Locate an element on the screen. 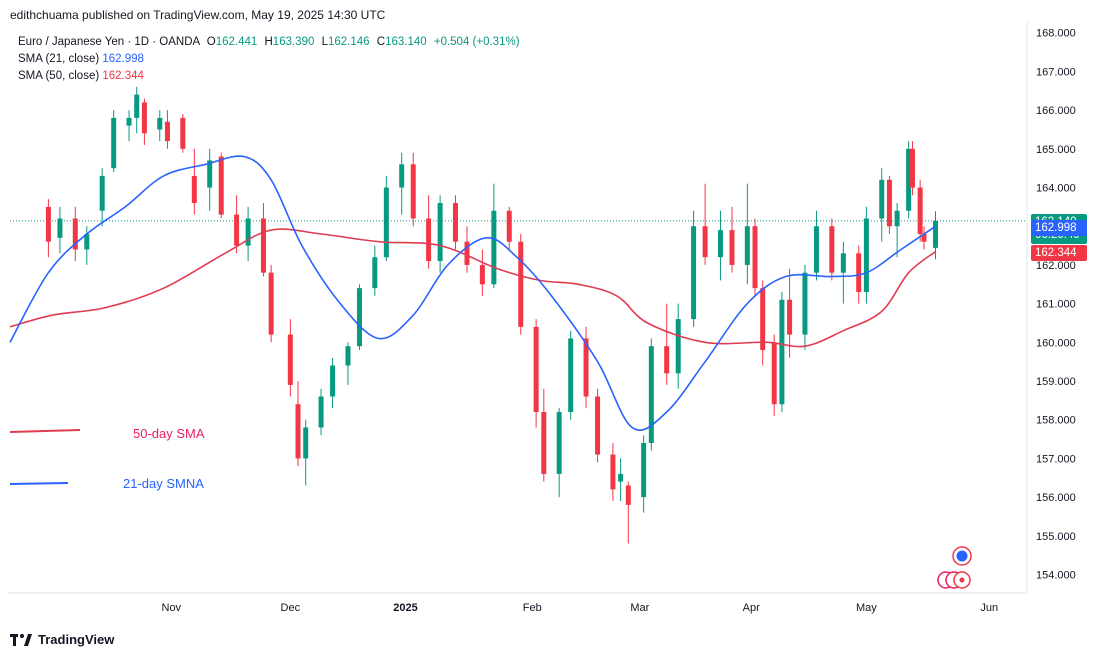 The image size is (1104, 657). x-tick-label: Dec is located at coordinates (291, 608).